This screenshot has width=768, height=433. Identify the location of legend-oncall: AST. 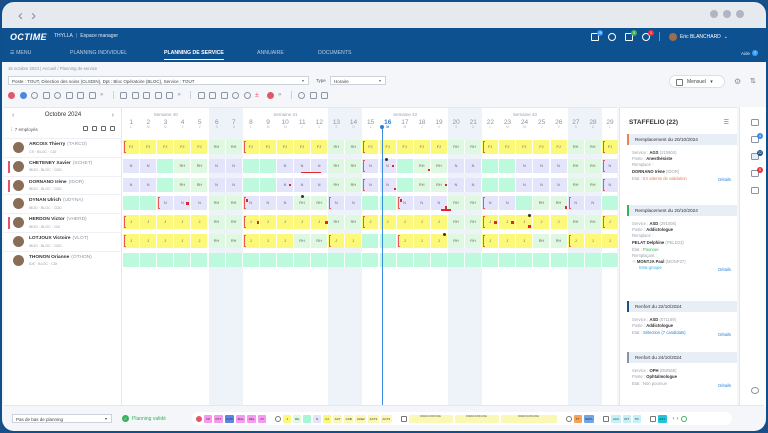
(662, 418).